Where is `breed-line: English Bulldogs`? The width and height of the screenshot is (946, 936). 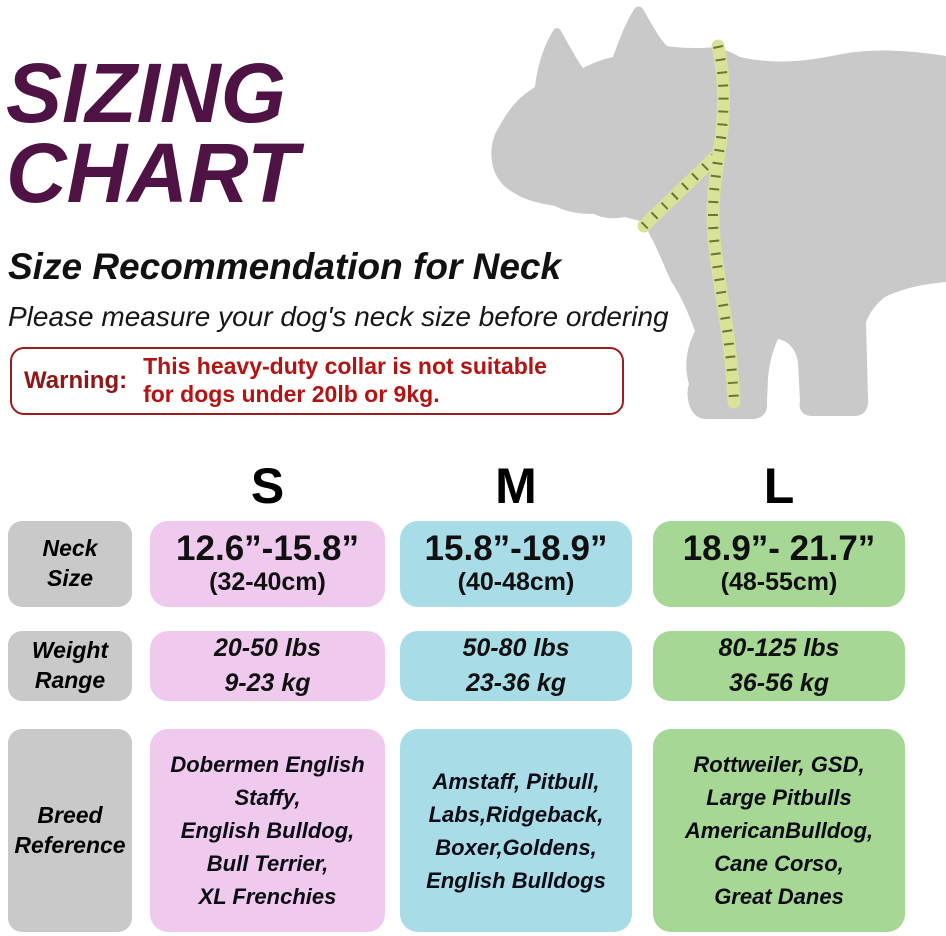 breed-line: English Bulldogs is located at coordinates (516, 880).